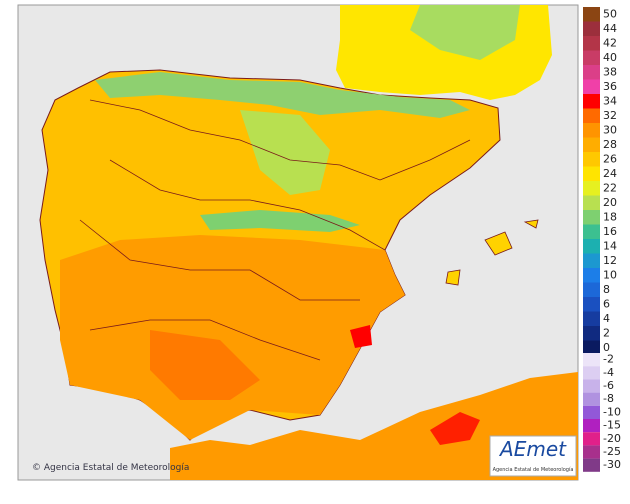  I want to click on legend-label: -15, so click(612, 425).